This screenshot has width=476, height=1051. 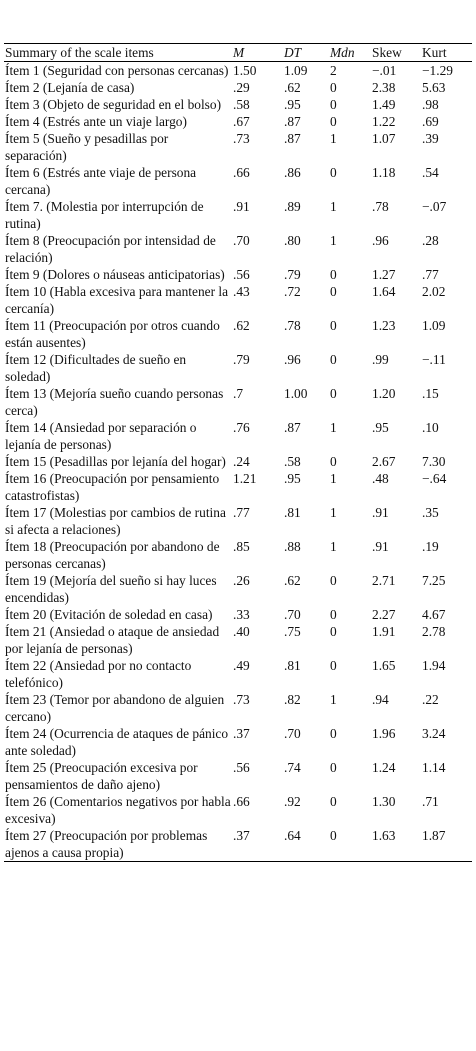 I want to click on value-cell: 2.02, so click(x=434, y=291).